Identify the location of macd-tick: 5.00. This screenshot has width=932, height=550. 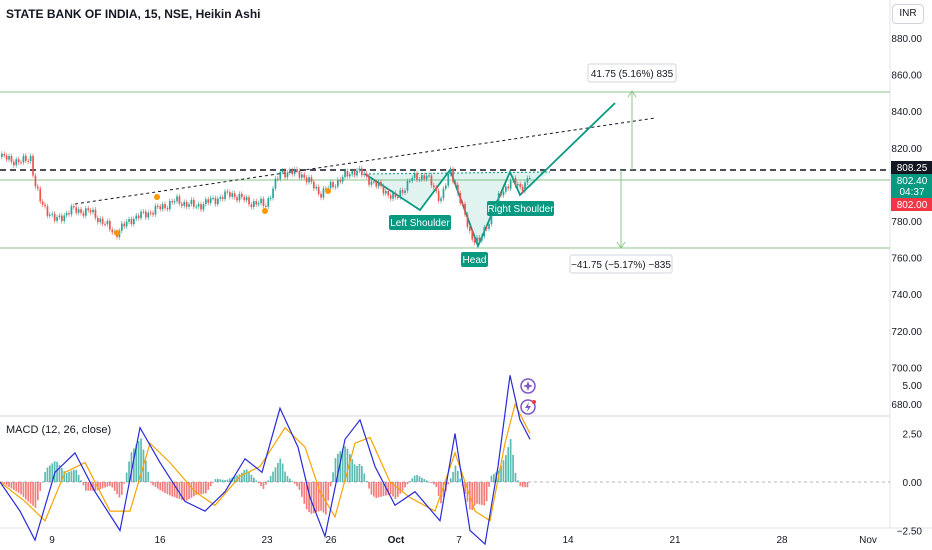
(913, 386).